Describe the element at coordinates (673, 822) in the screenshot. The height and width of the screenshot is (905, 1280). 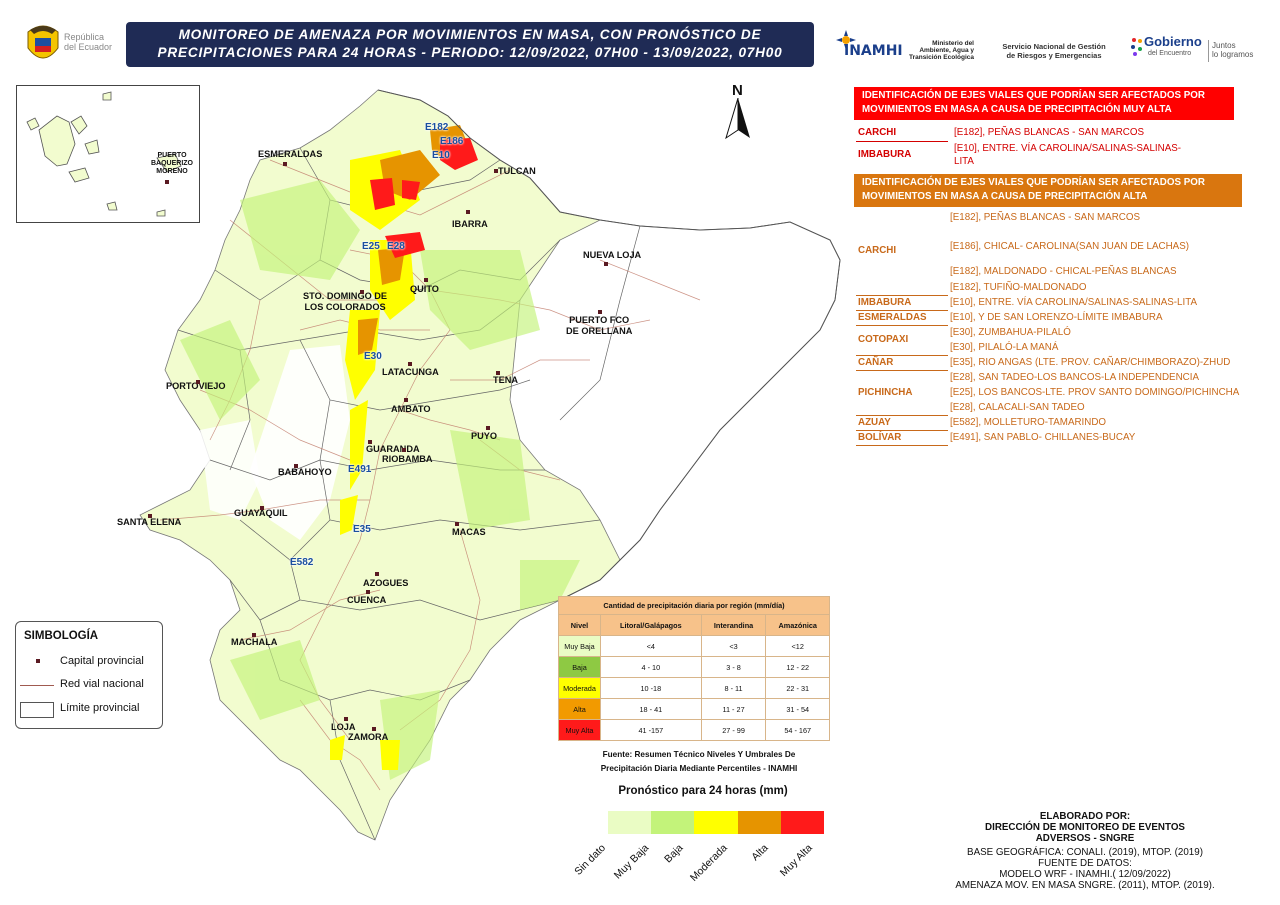
I see `ramp-swatch-baja` at that location.